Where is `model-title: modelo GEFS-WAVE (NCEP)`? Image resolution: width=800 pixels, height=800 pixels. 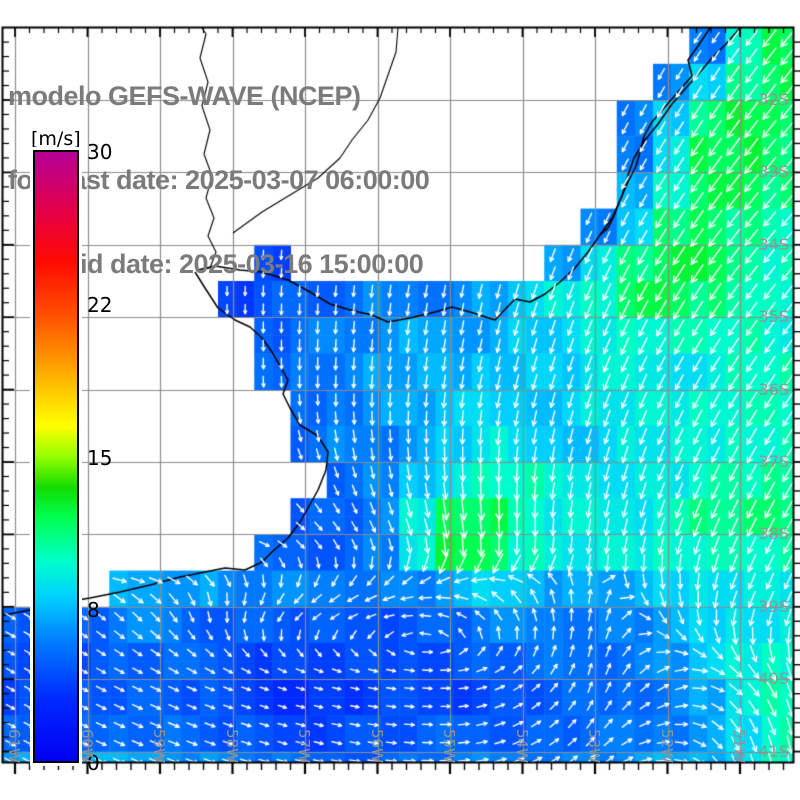
model-title: modelo GEFS-WAVE (NCEP) is located at coordinates (184, 96).